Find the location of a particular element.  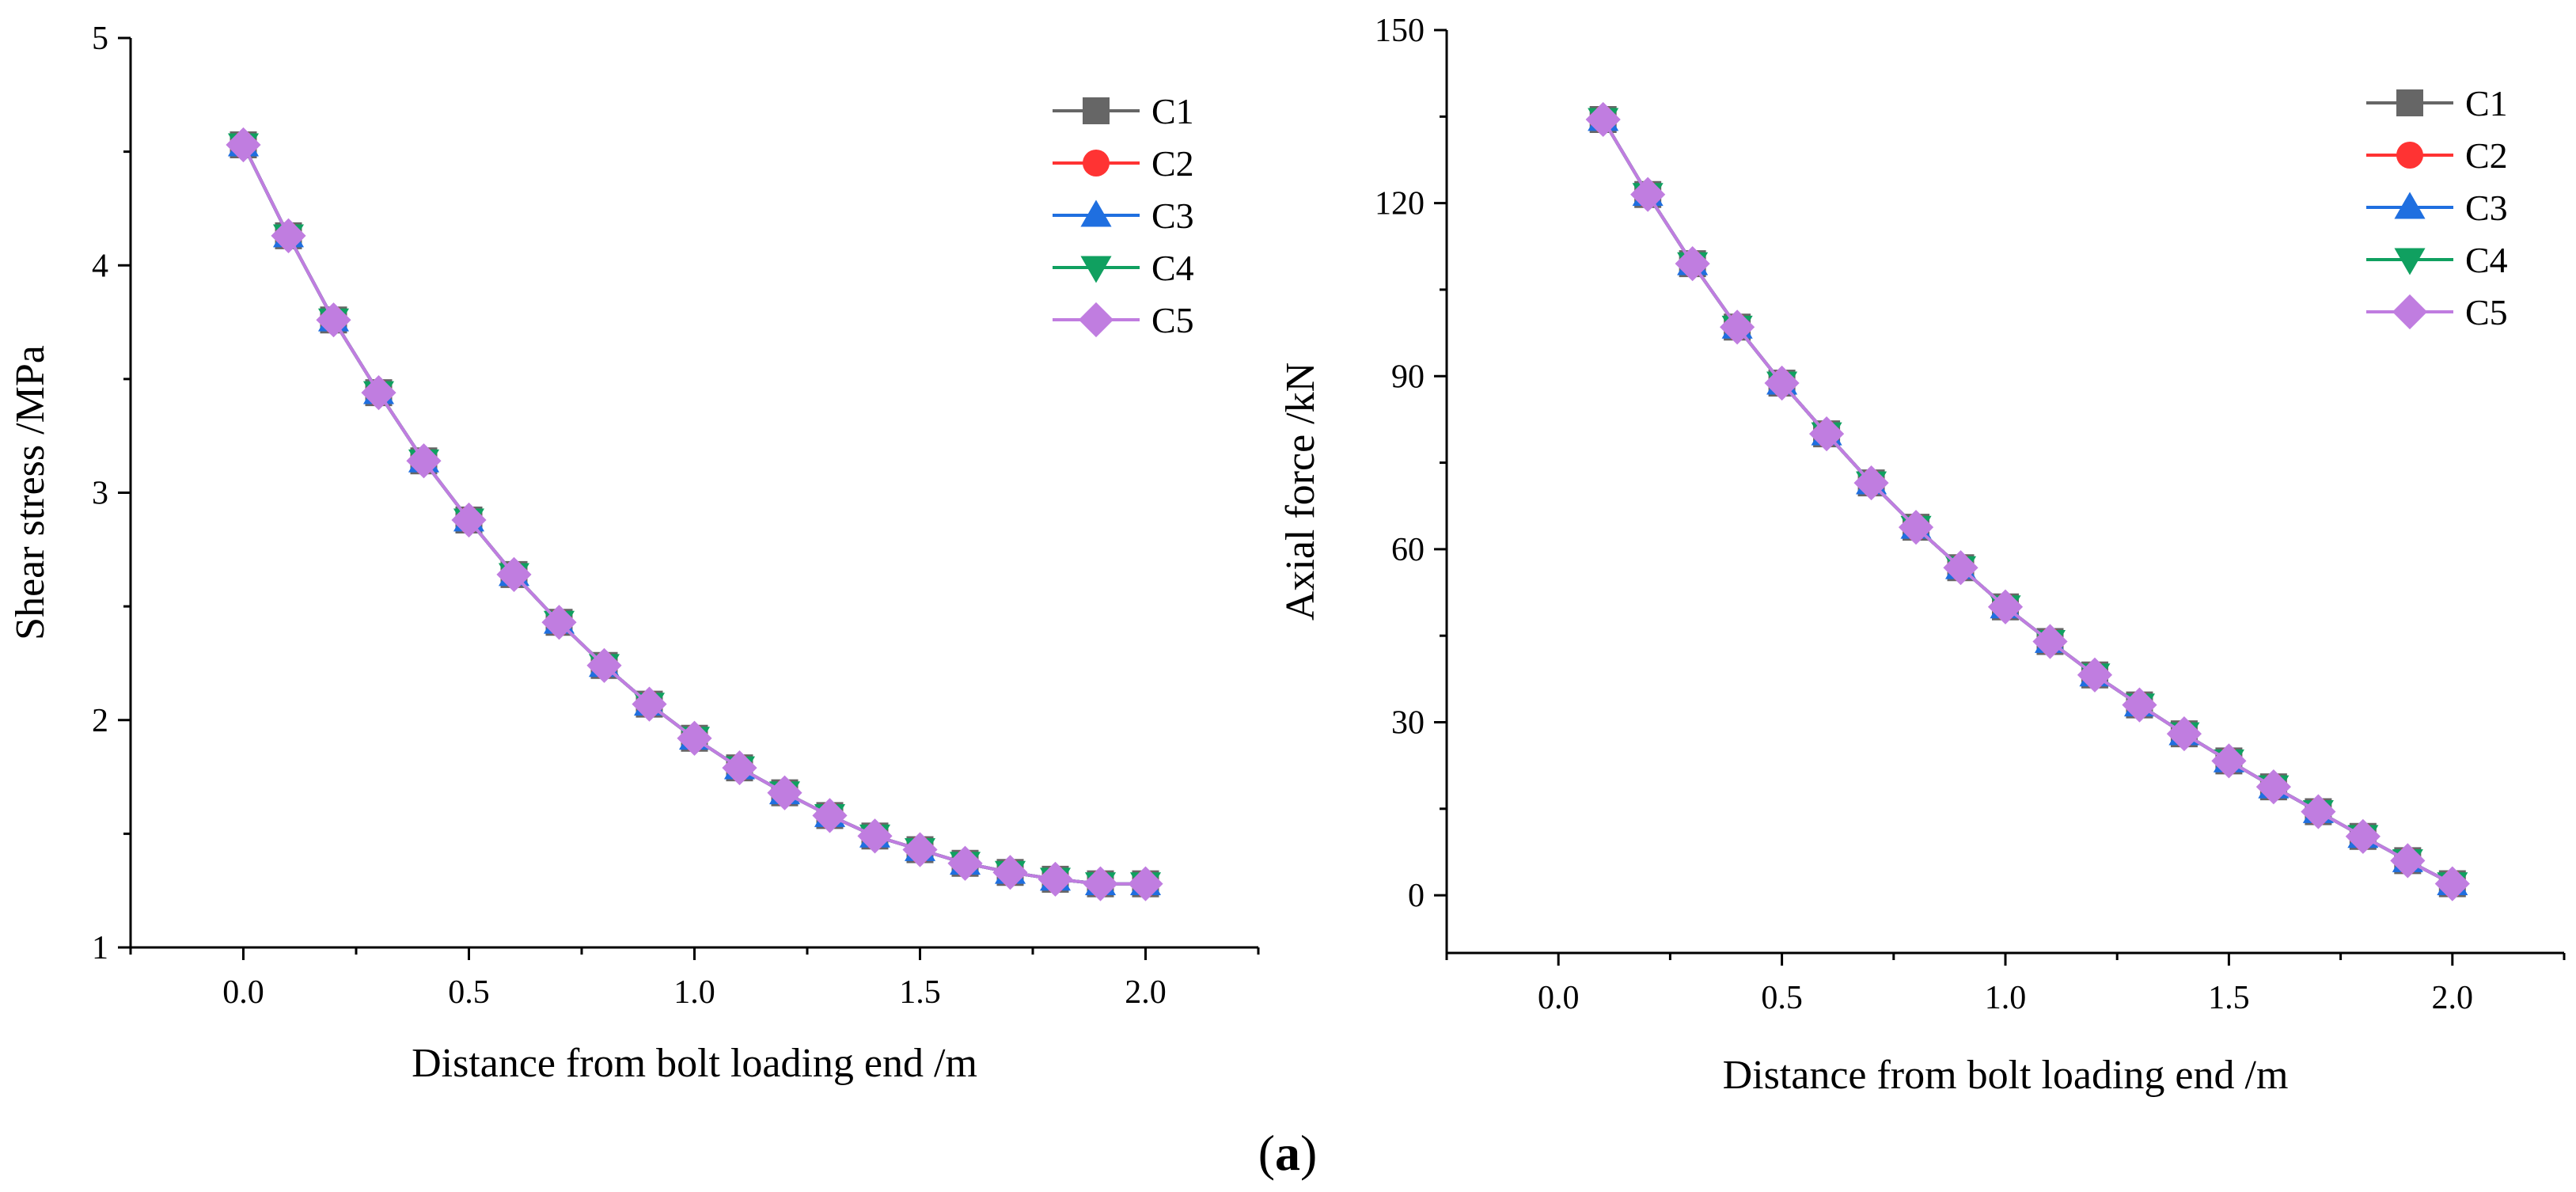

caption-close-paren: ) is located at coordinates (1308, 1153).